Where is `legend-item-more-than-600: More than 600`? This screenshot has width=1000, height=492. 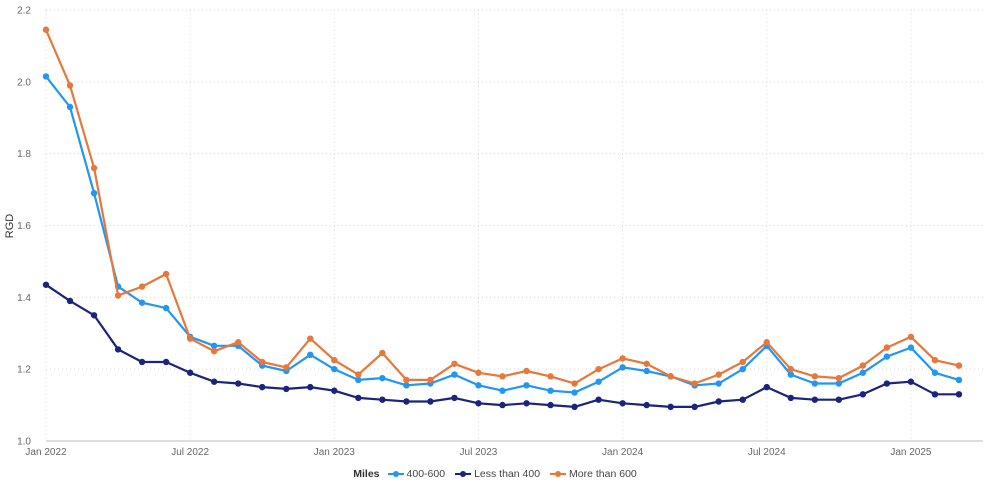
legend-item-more-than-600: More than 600 is located at coordinates (593, 474).